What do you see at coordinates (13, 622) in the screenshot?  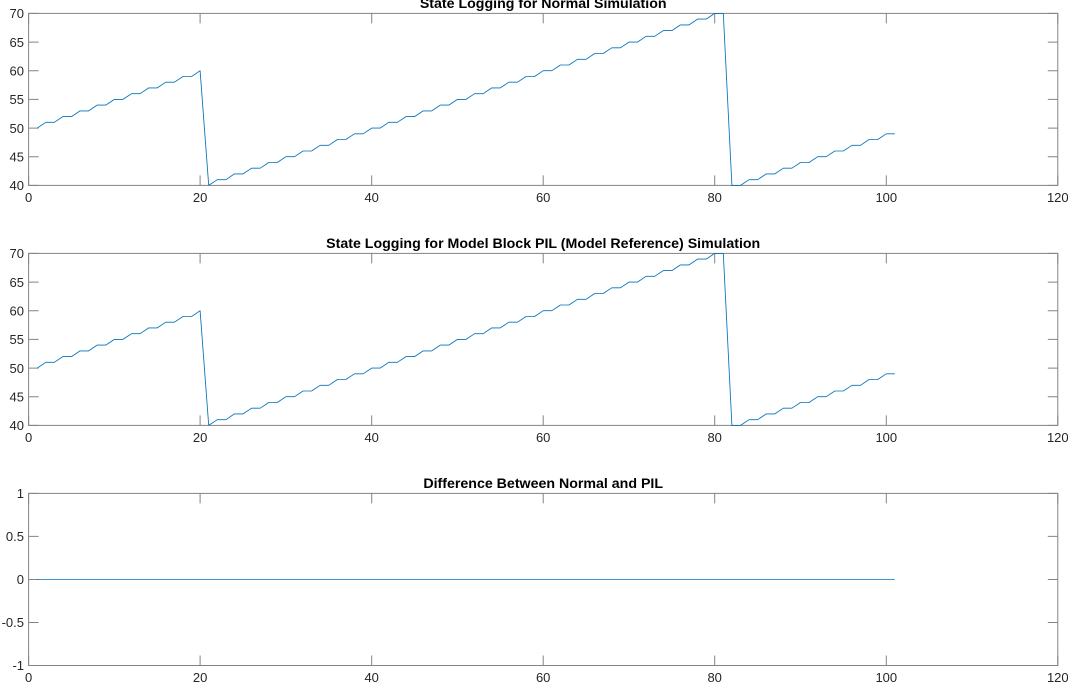 I see `svg-text: -0.5` at bounding box center [13, 622].